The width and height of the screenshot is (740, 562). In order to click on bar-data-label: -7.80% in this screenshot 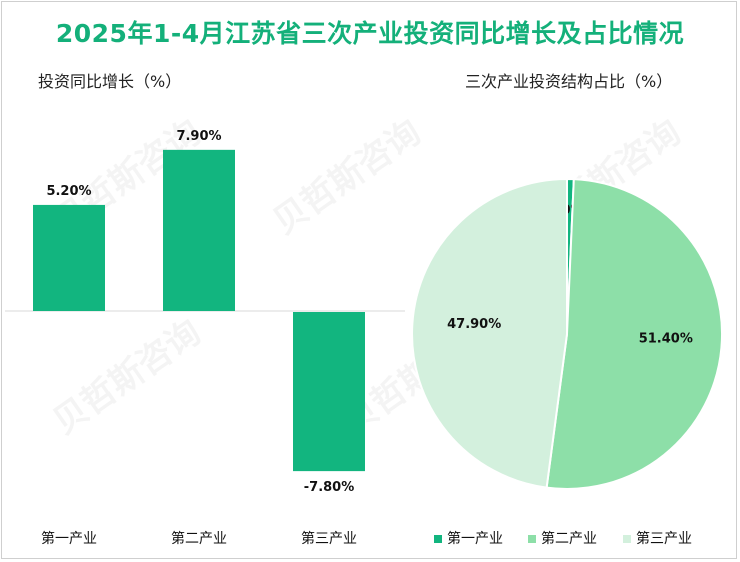, I will do `click(329, 487)`.